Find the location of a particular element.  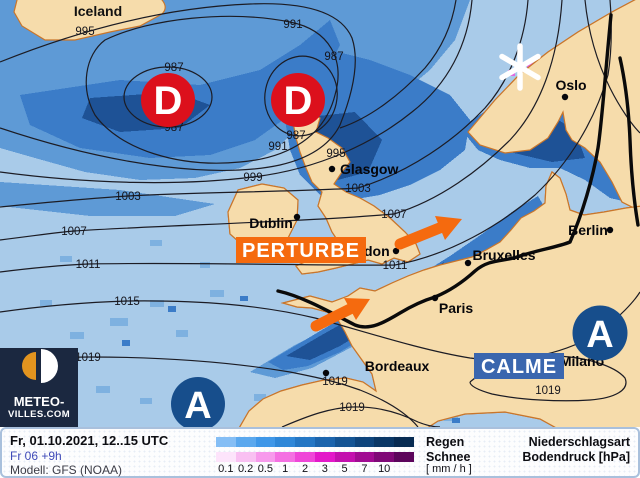

city-label-bordeaux: Bordeaux is located at coordinates (397, 366).